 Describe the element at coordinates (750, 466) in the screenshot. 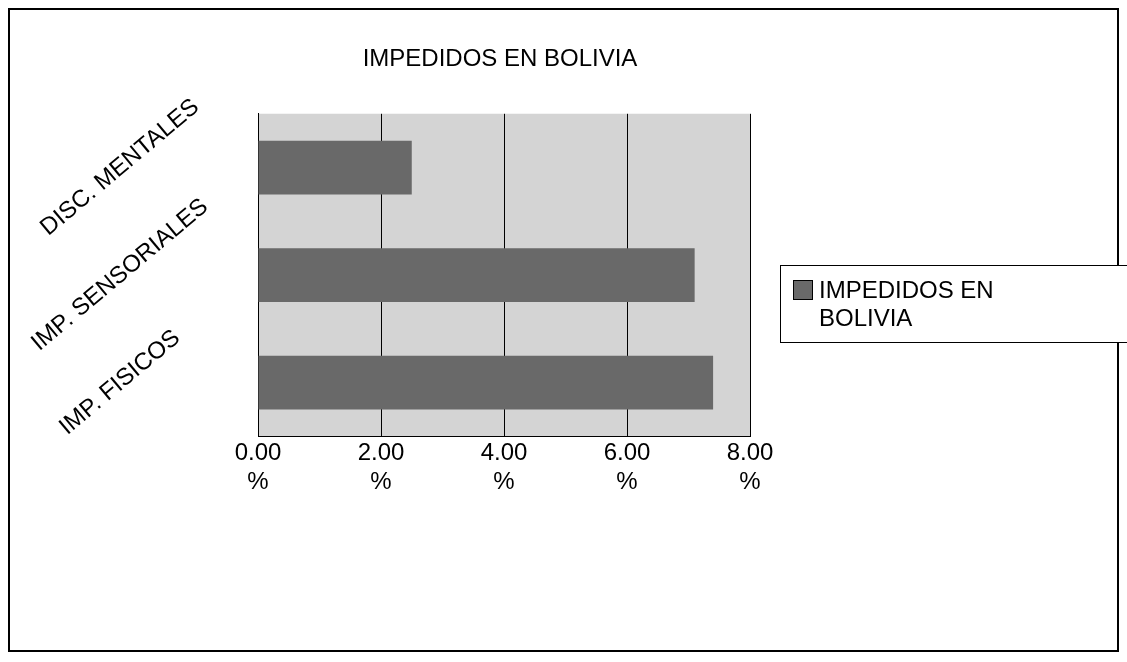

I see `x-tick-label: 8.00 %` at that location.